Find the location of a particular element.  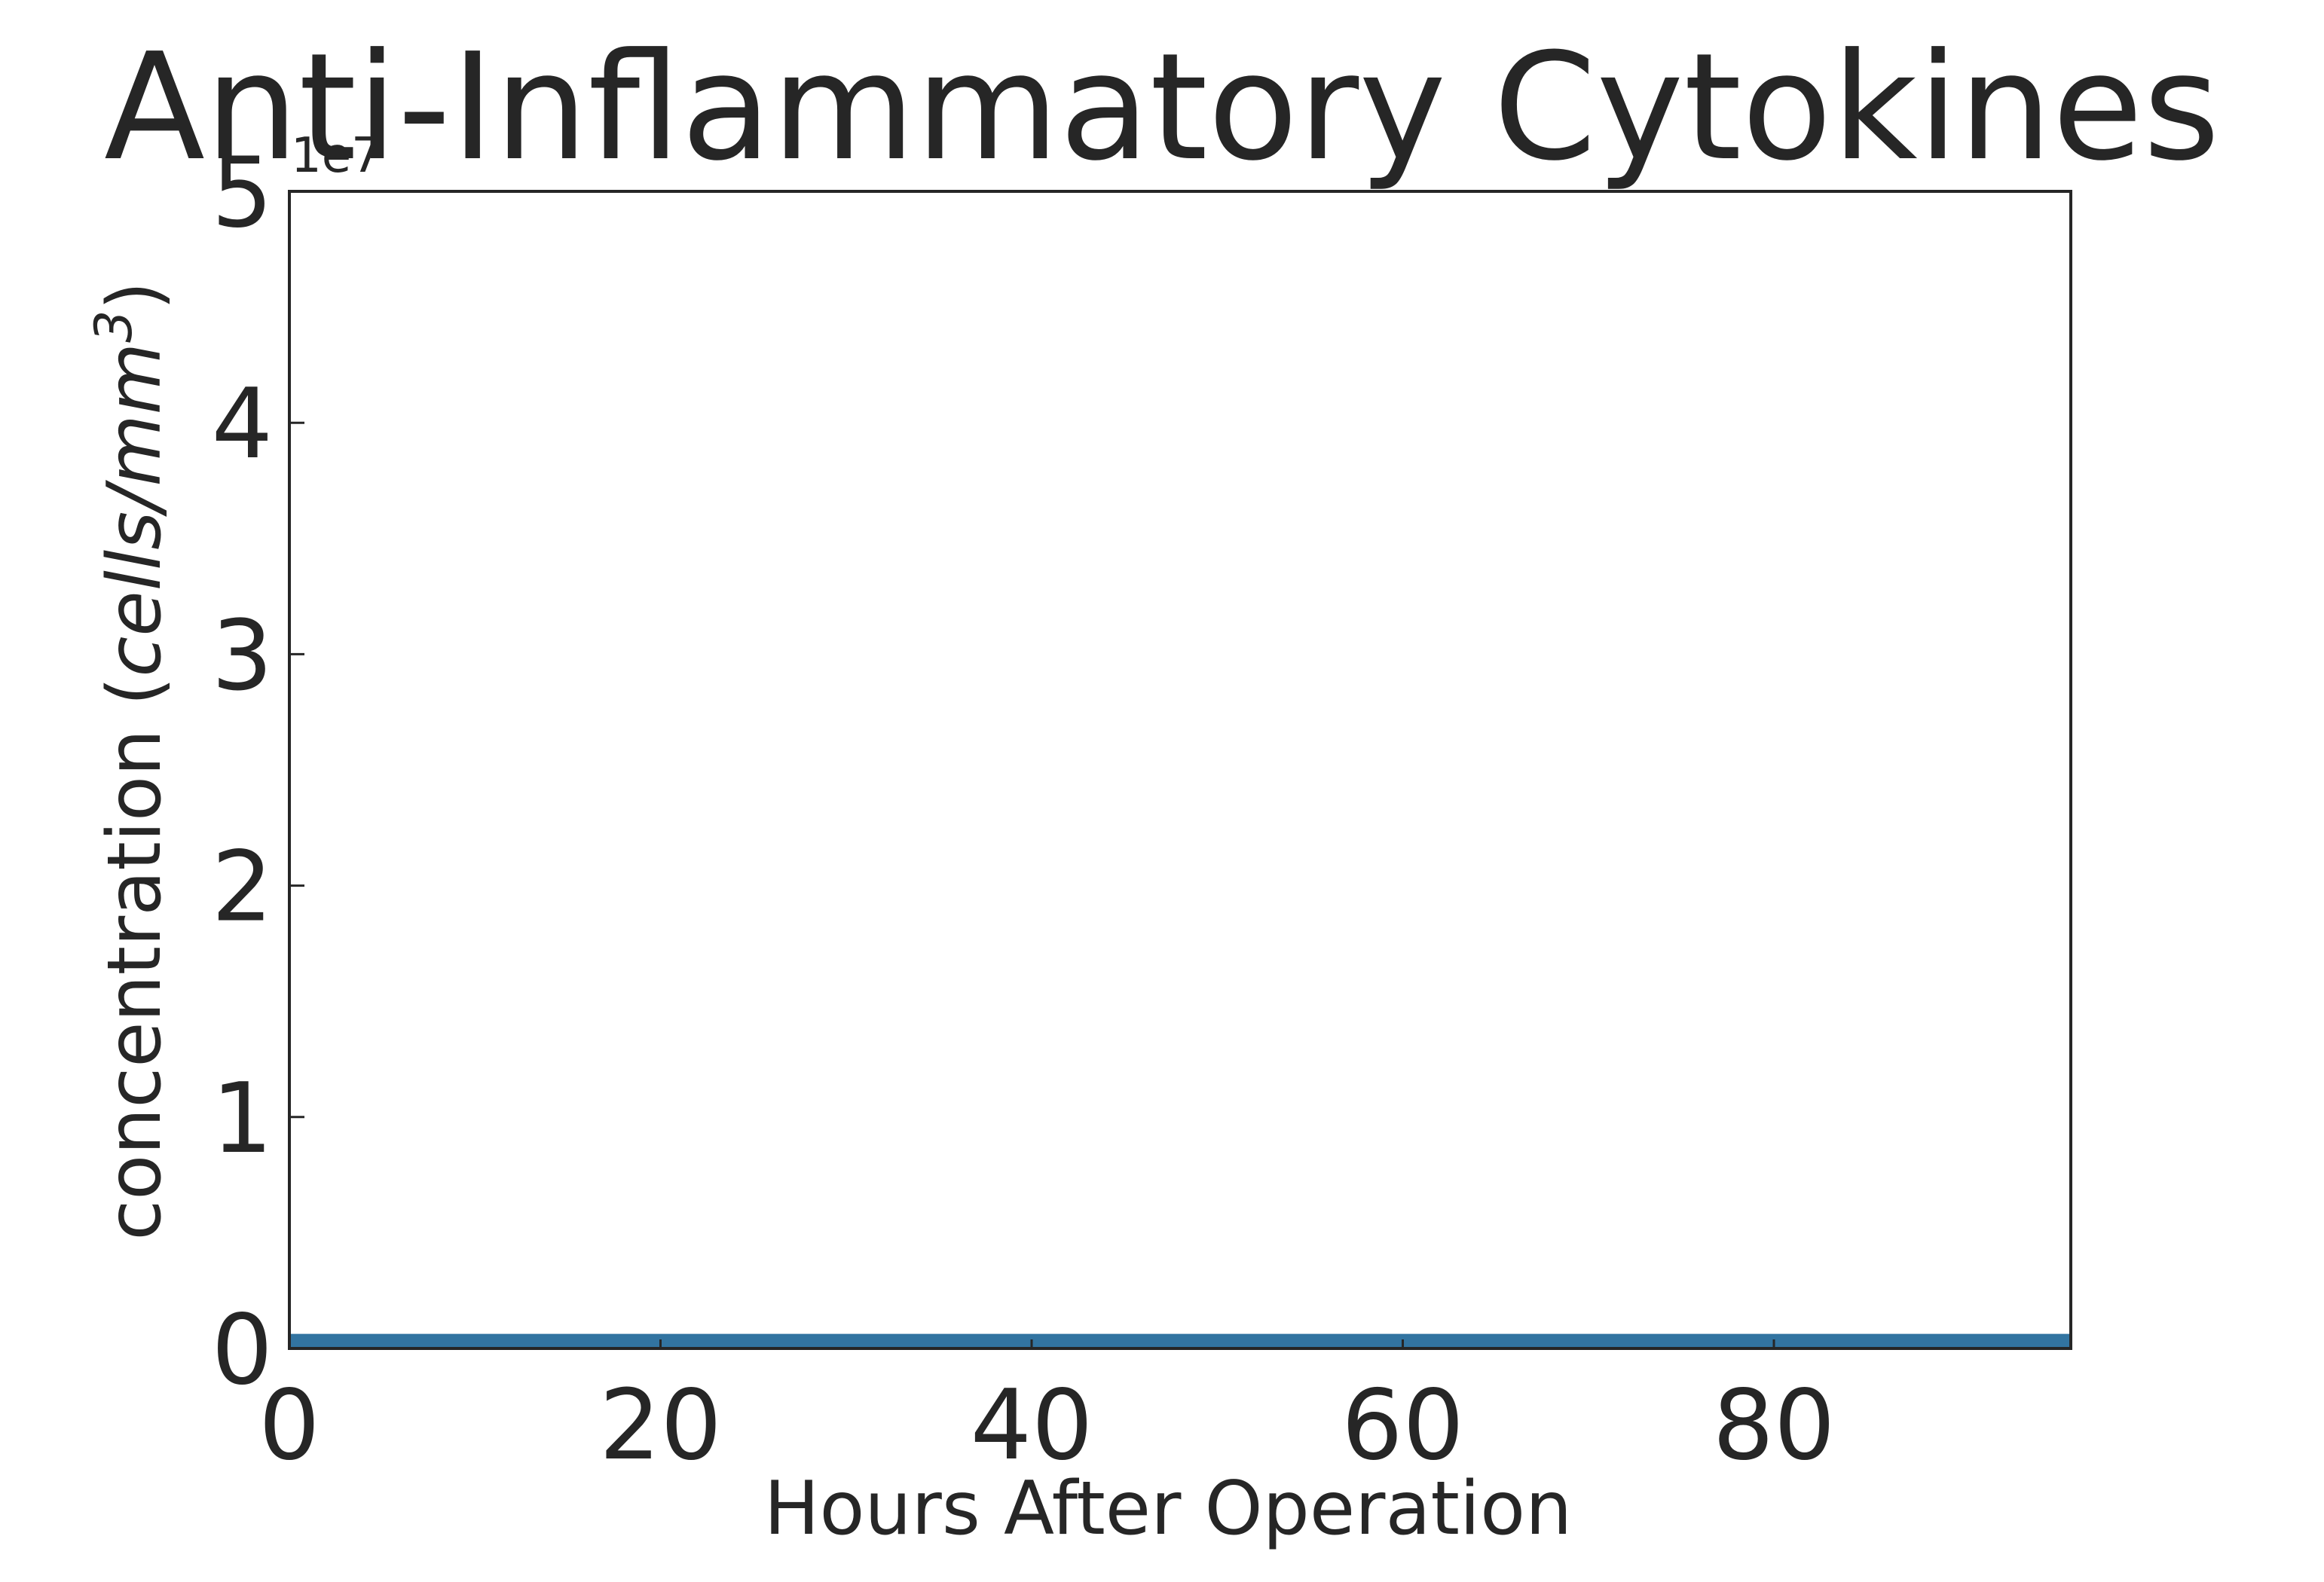

y-tick-label-2: 2 is located at coordinates (242, 888).